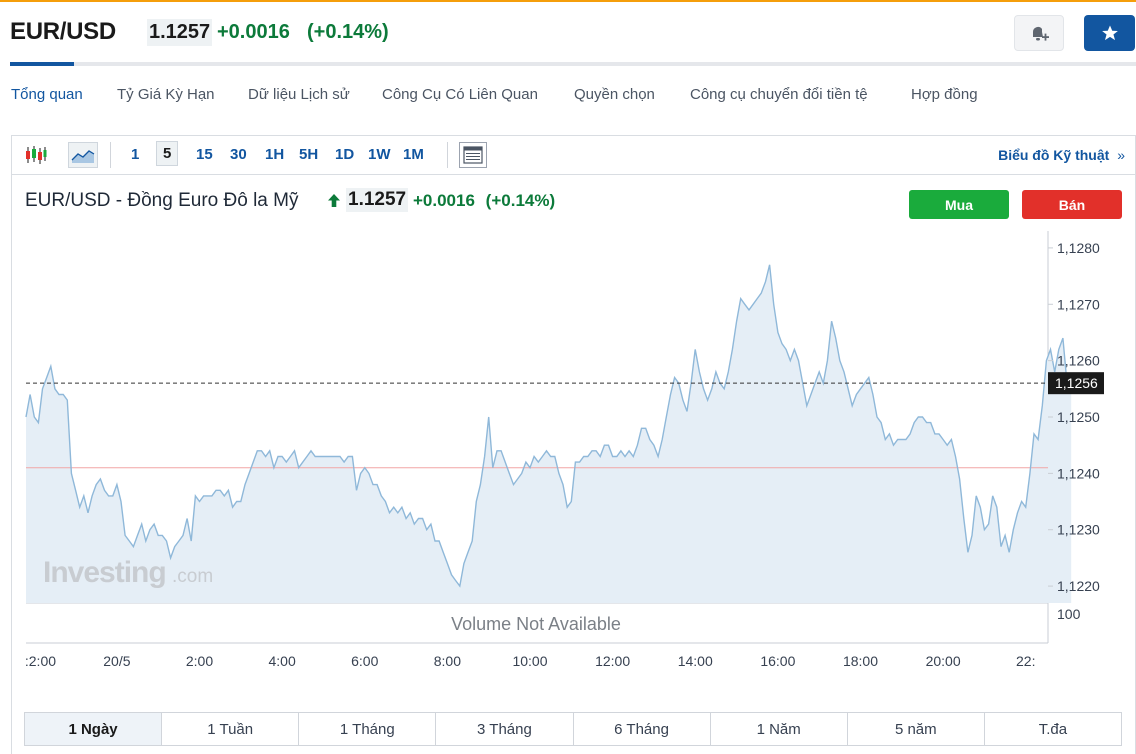 This screenshot has width=1136, height=754. I want to click on current-price-label: 1,1256, so click(1076, 383).